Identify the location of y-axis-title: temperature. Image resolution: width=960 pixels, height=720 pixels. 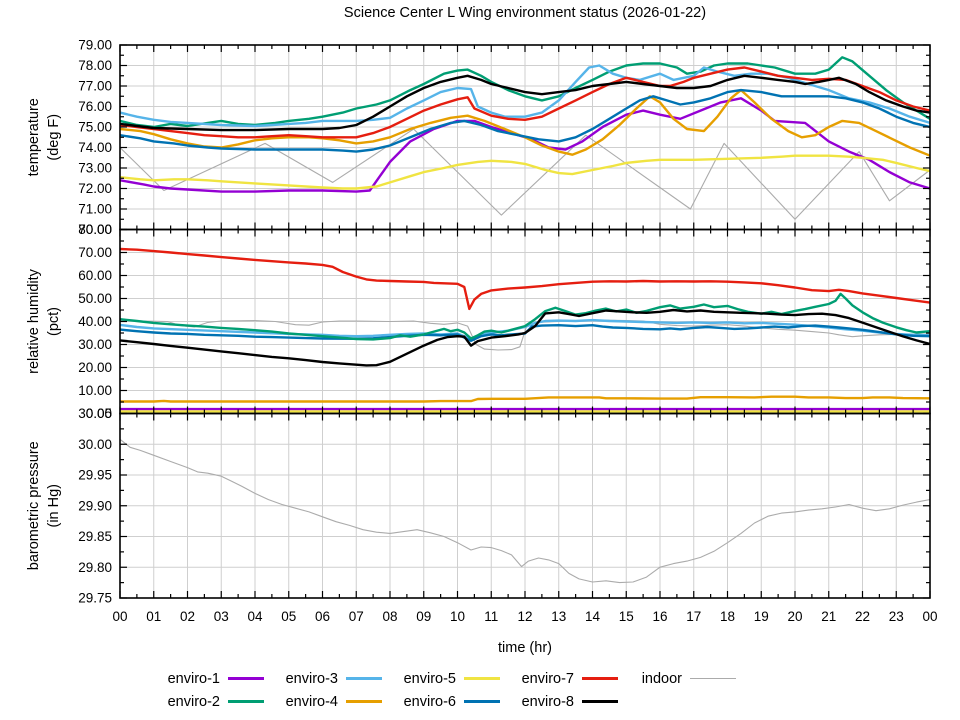
(34, 137).